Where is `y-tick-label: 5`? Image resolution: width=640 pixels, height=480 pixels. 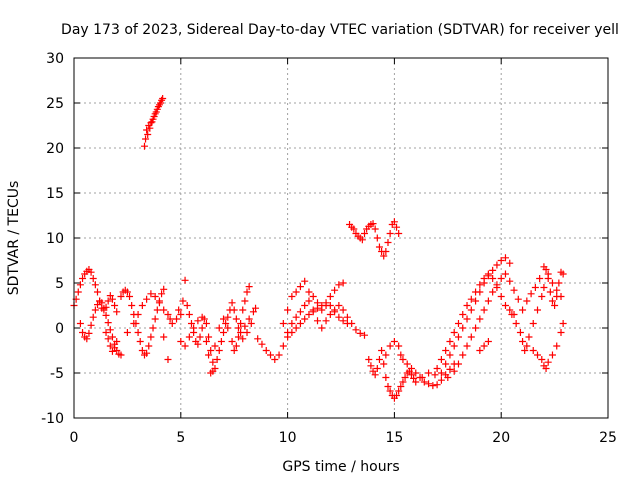 y-tick-label: 5 is located at coordinates (59, 284).